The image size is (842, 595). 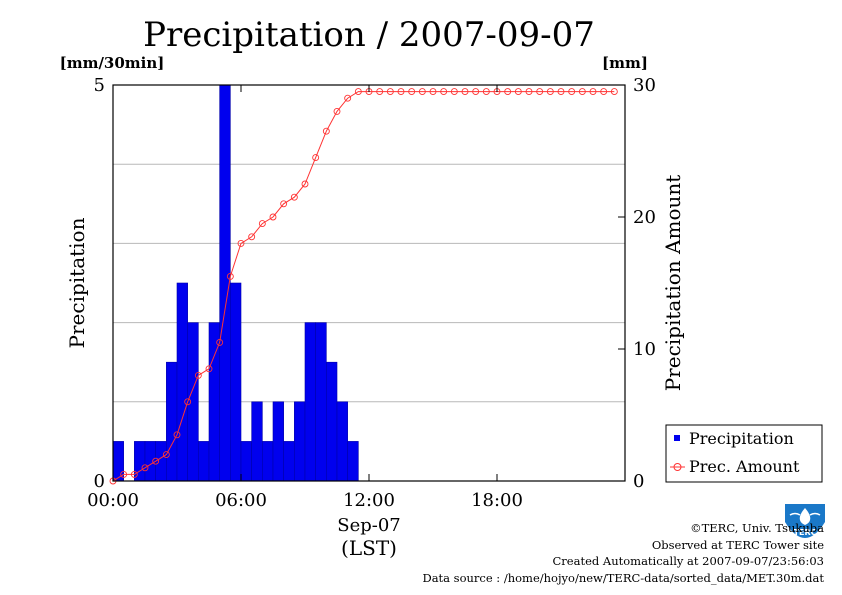 What do you see at coordinates (737, 544) in the screenshot?
I see `footer-observed: Observed at TERC Tower site` at bounding box center [737, 544].